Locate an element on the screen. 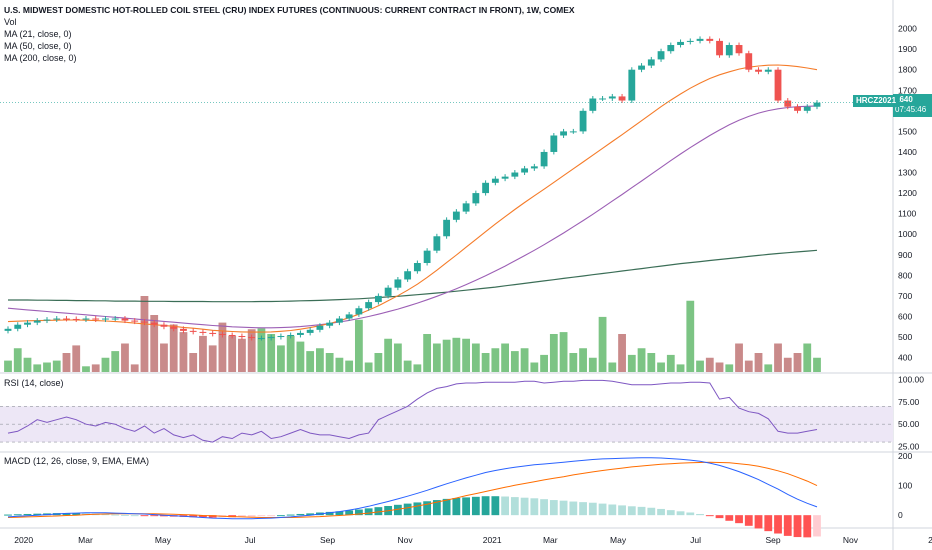  macd-line is located at coordinates (412, 488).